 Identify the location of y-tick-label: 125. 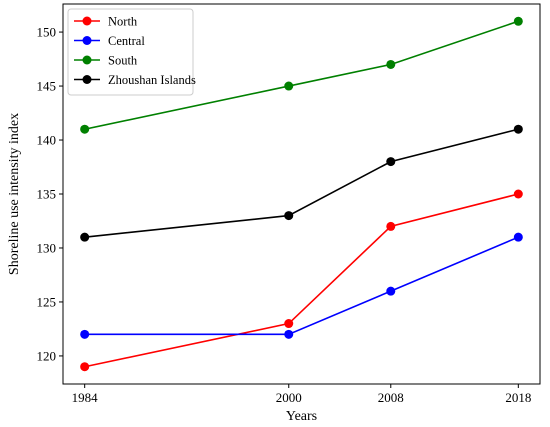
(47, 301).